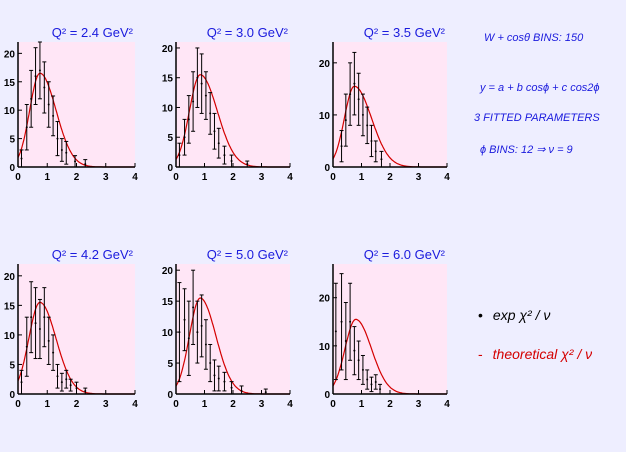  What do you see at coordinates (542, 354) in the screenshot?
I see `theory-label: theoretical χ² / ν` at bounding box center [542, 354].